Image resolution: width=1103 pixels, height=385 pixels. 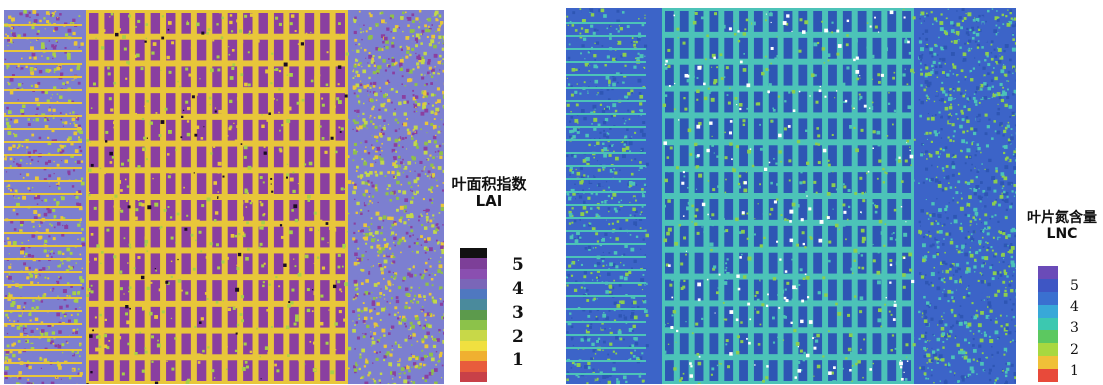 What do you see at coordinates (606, 335) in the screenshot?
I see `row-line` at bounding box center [606, 335].